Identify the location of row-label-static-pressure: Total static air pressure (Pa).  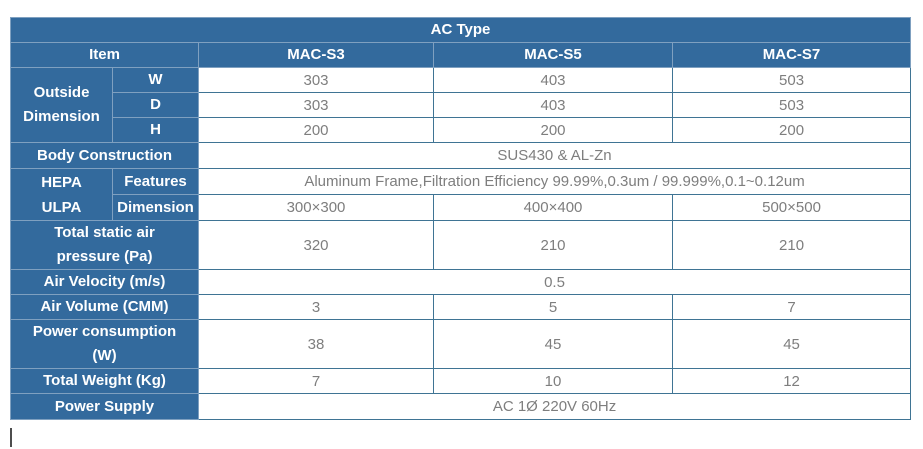
(104, 245).